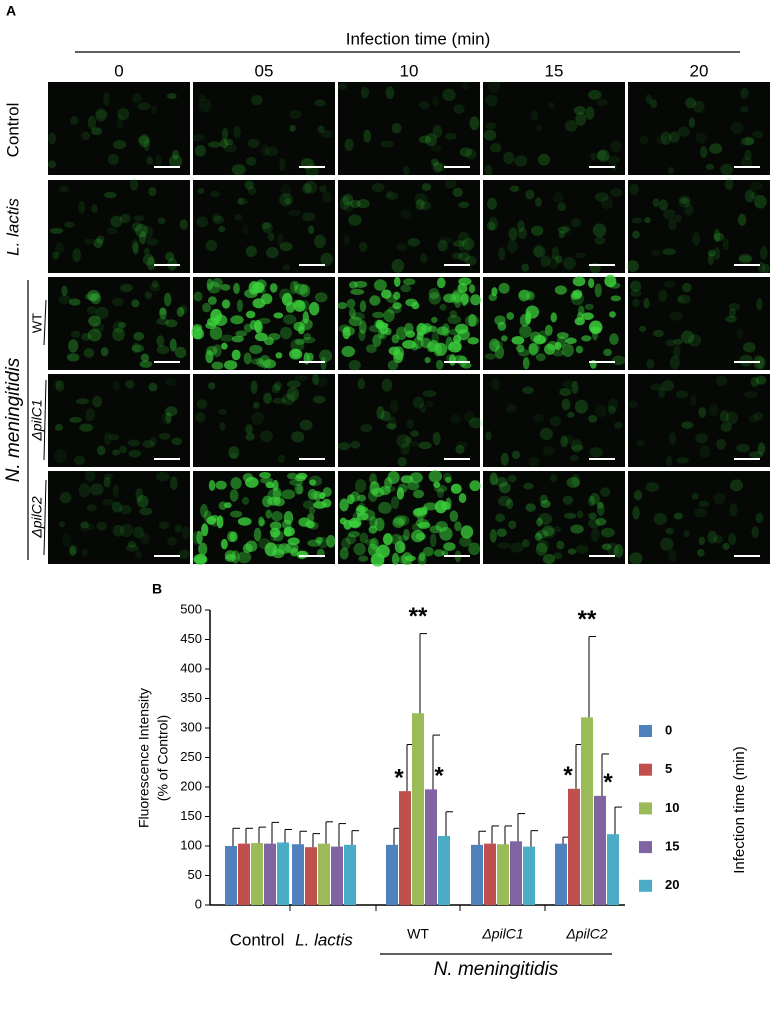  What do you see at coordinates (418, 934) in the screenshot?
I see `x-tick-label: WT` at bounding box center [418, 934].